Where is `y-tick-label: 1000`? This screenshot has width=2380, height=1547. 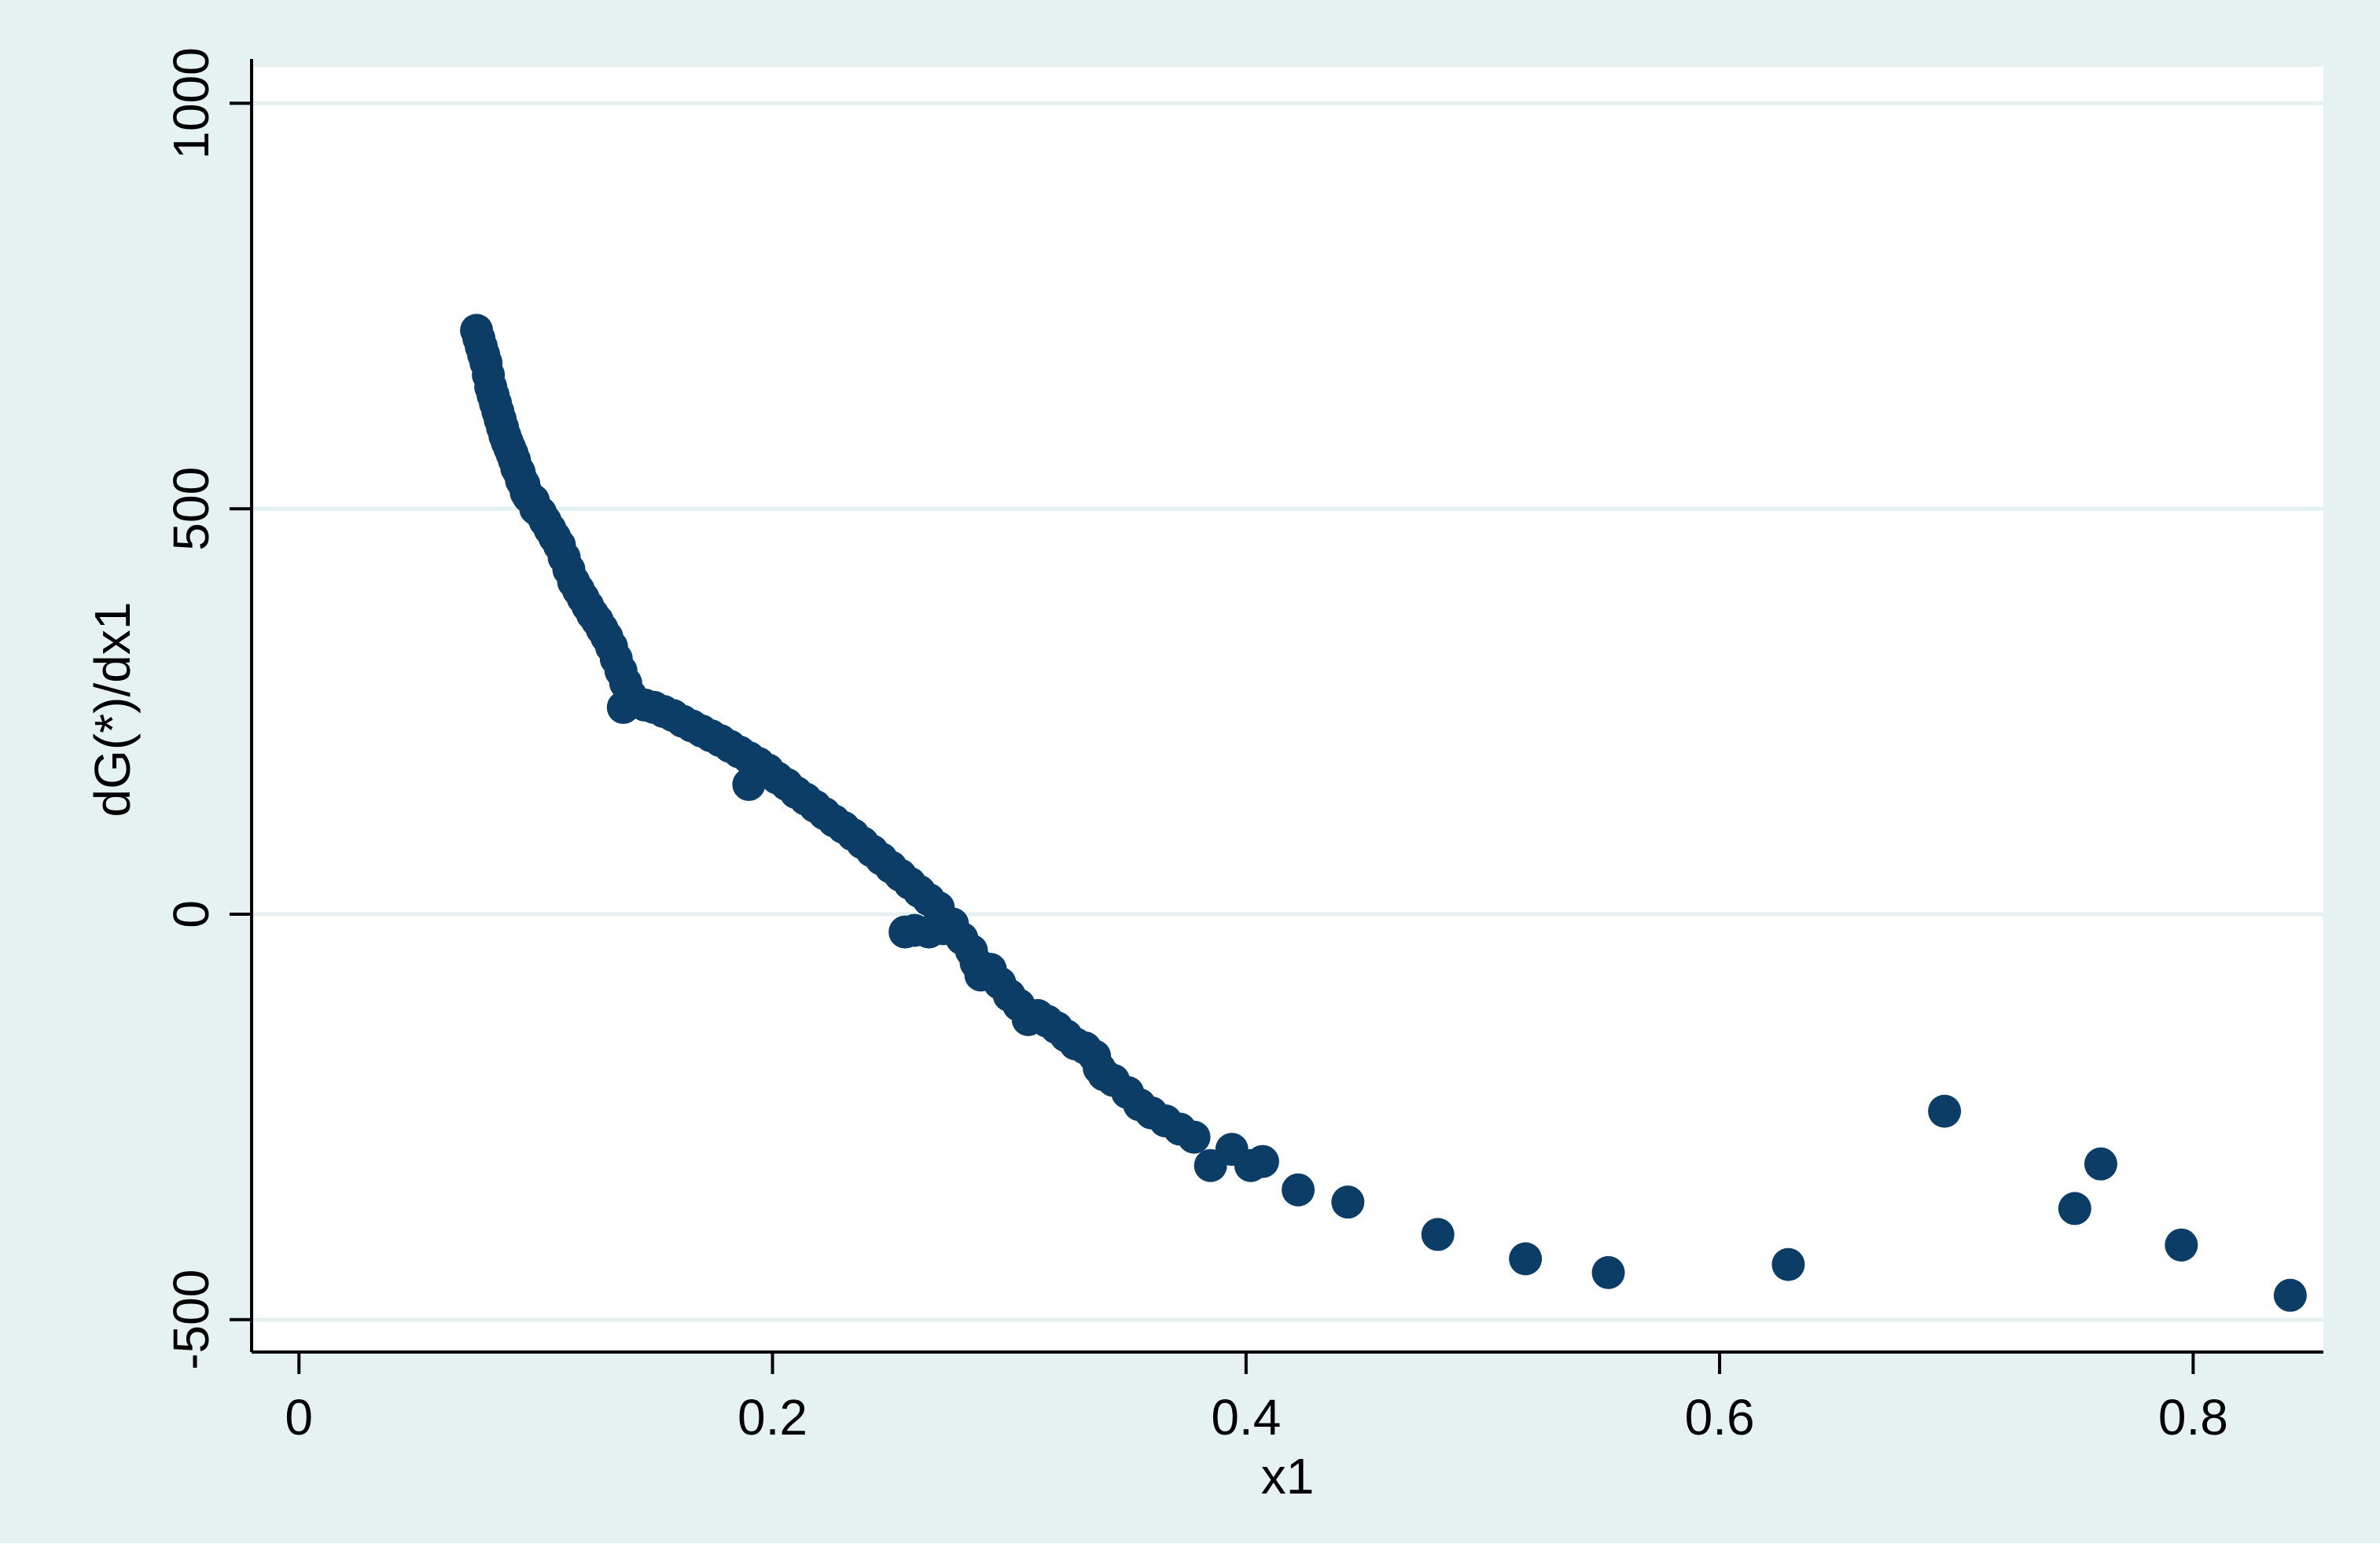
y-tick-label: 1000 is located at coordinates (191, 103).